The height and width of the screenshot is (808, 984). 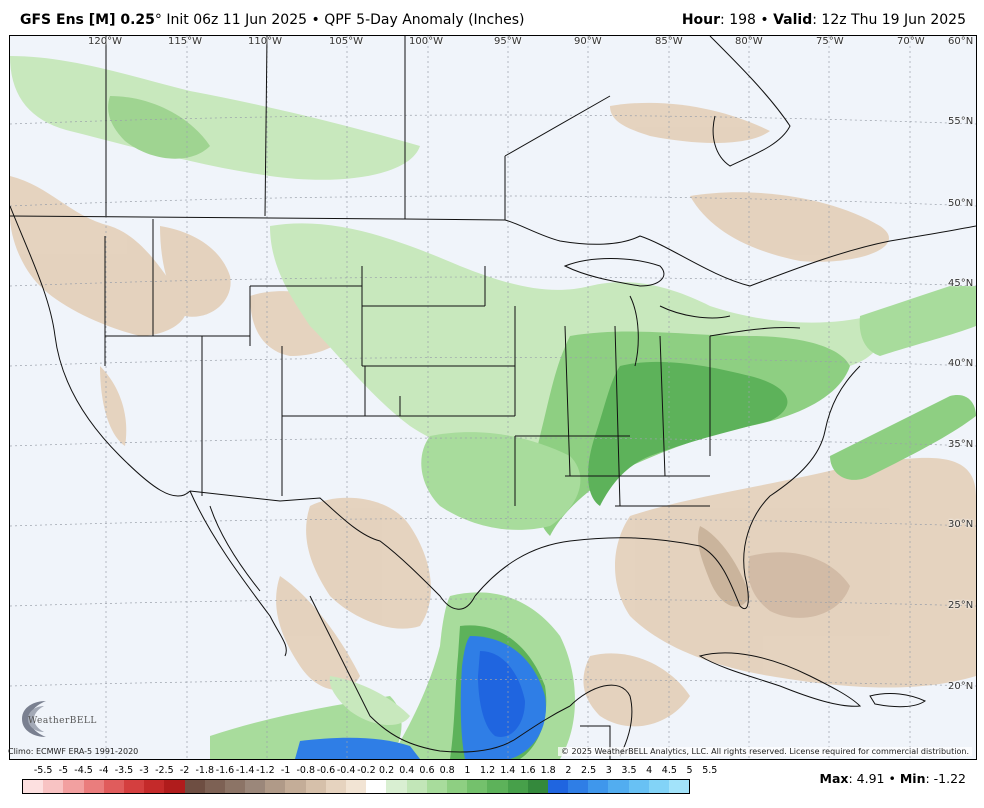 What do you see at coordinates (501, 481) in the screenshot?
I see `wet-area-southern-plains` at bounding box center [501, 481].